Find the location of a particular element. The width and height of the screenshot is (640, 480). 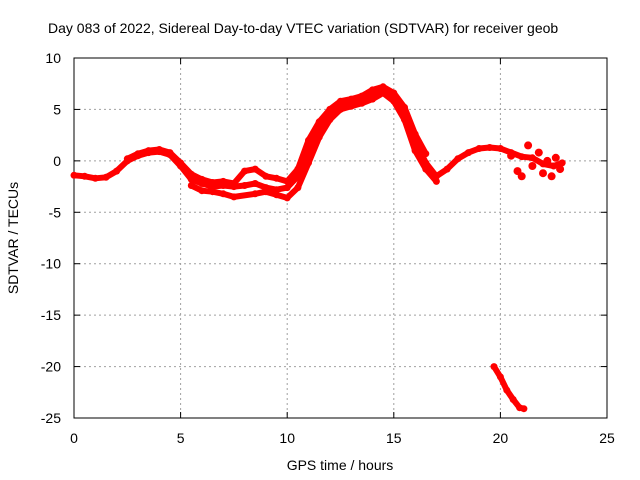

x-axis-label: GPS time / hours is located at coordinates (340, 465).